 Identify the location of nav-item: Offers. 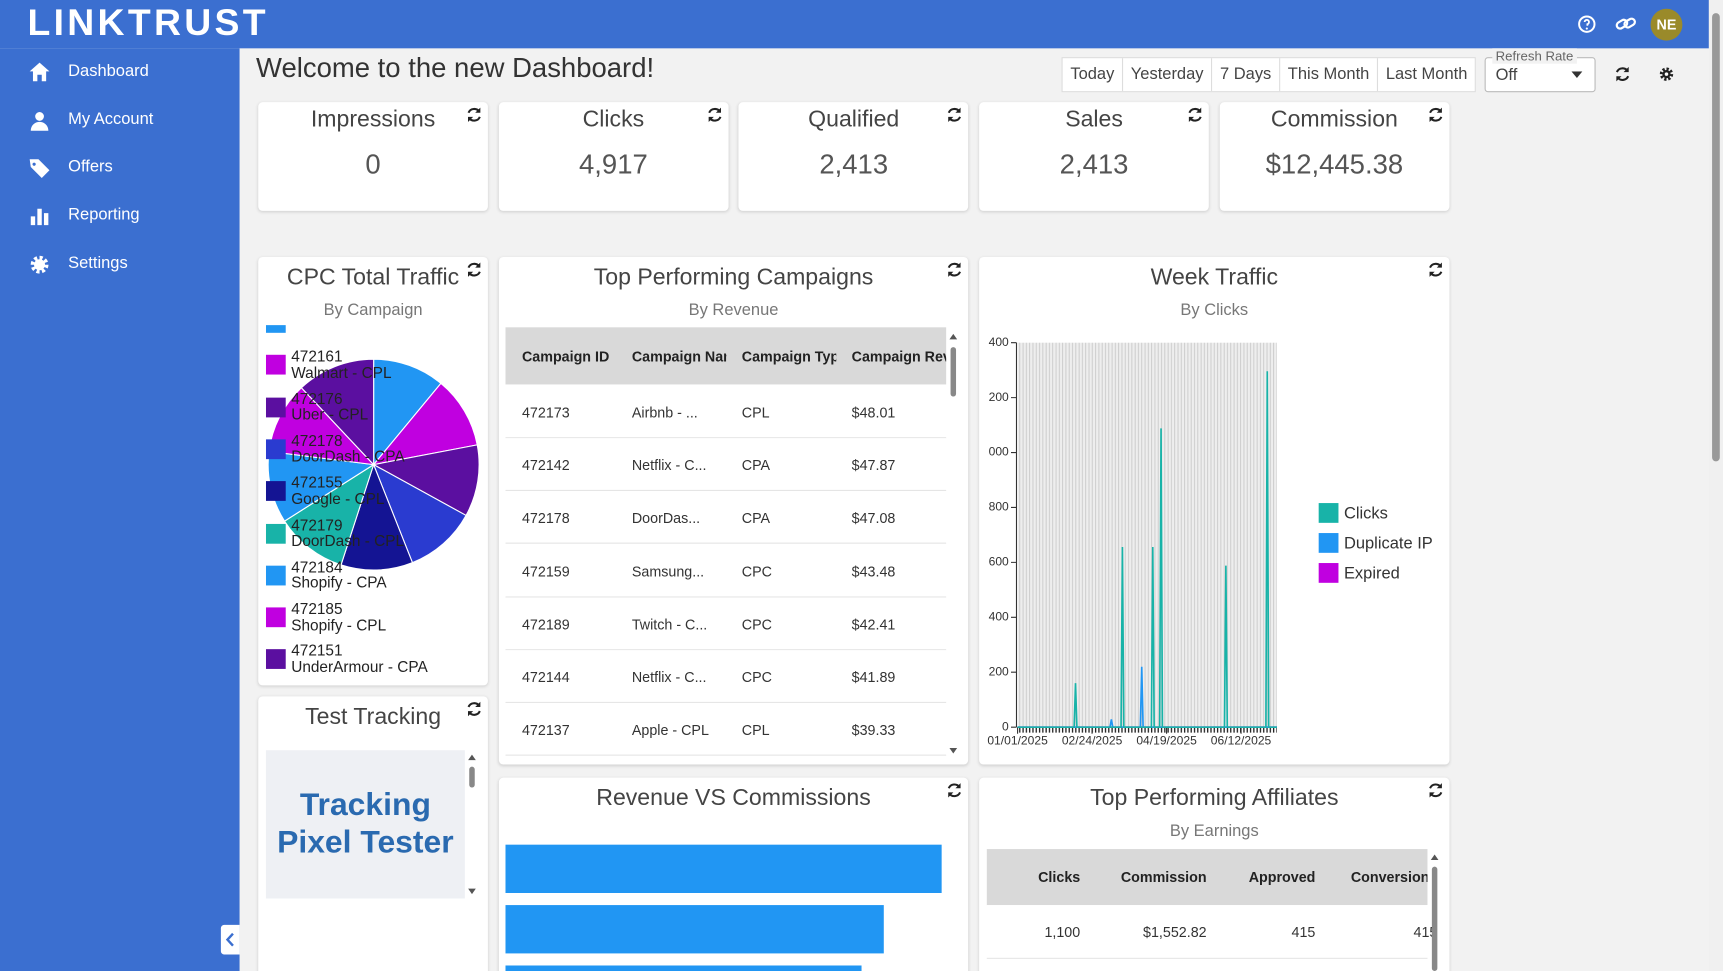
(90, 167).